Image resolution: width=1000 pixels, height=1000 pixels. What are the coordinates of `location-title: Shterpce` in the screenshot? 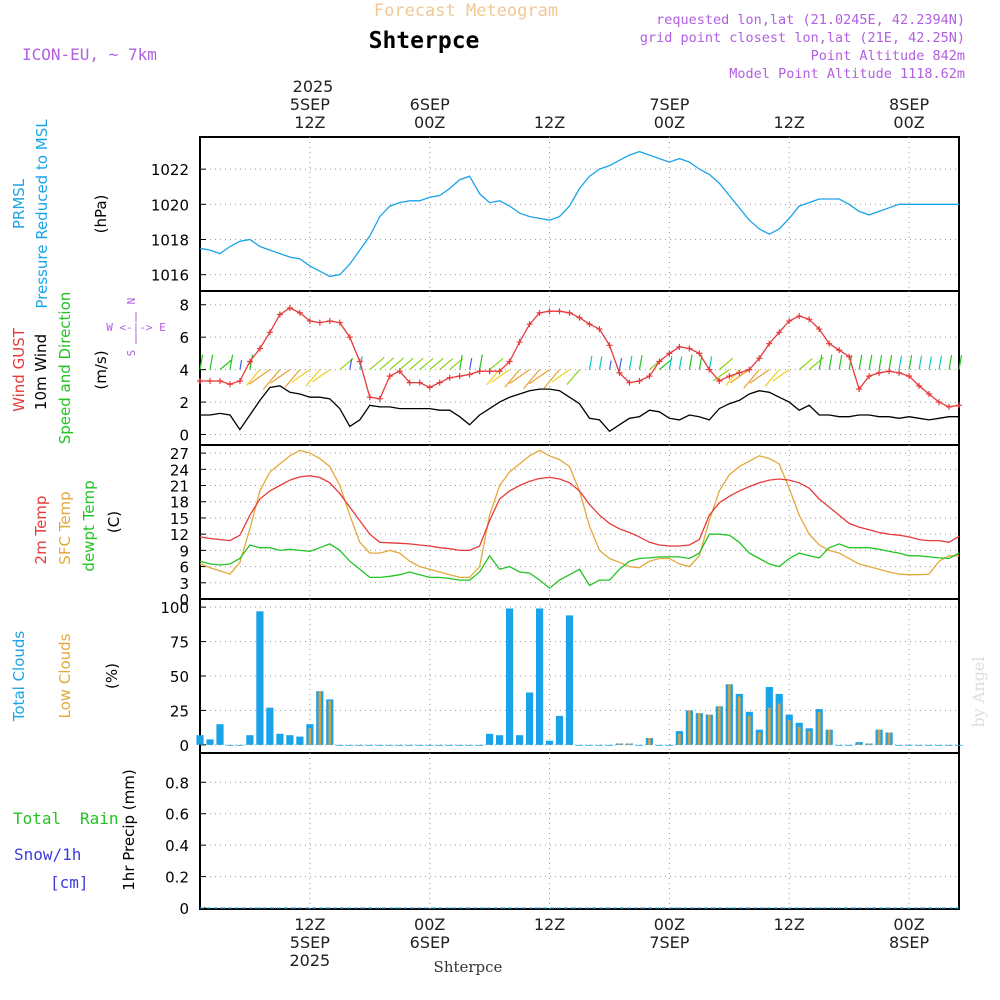 It's located at (424, 41).